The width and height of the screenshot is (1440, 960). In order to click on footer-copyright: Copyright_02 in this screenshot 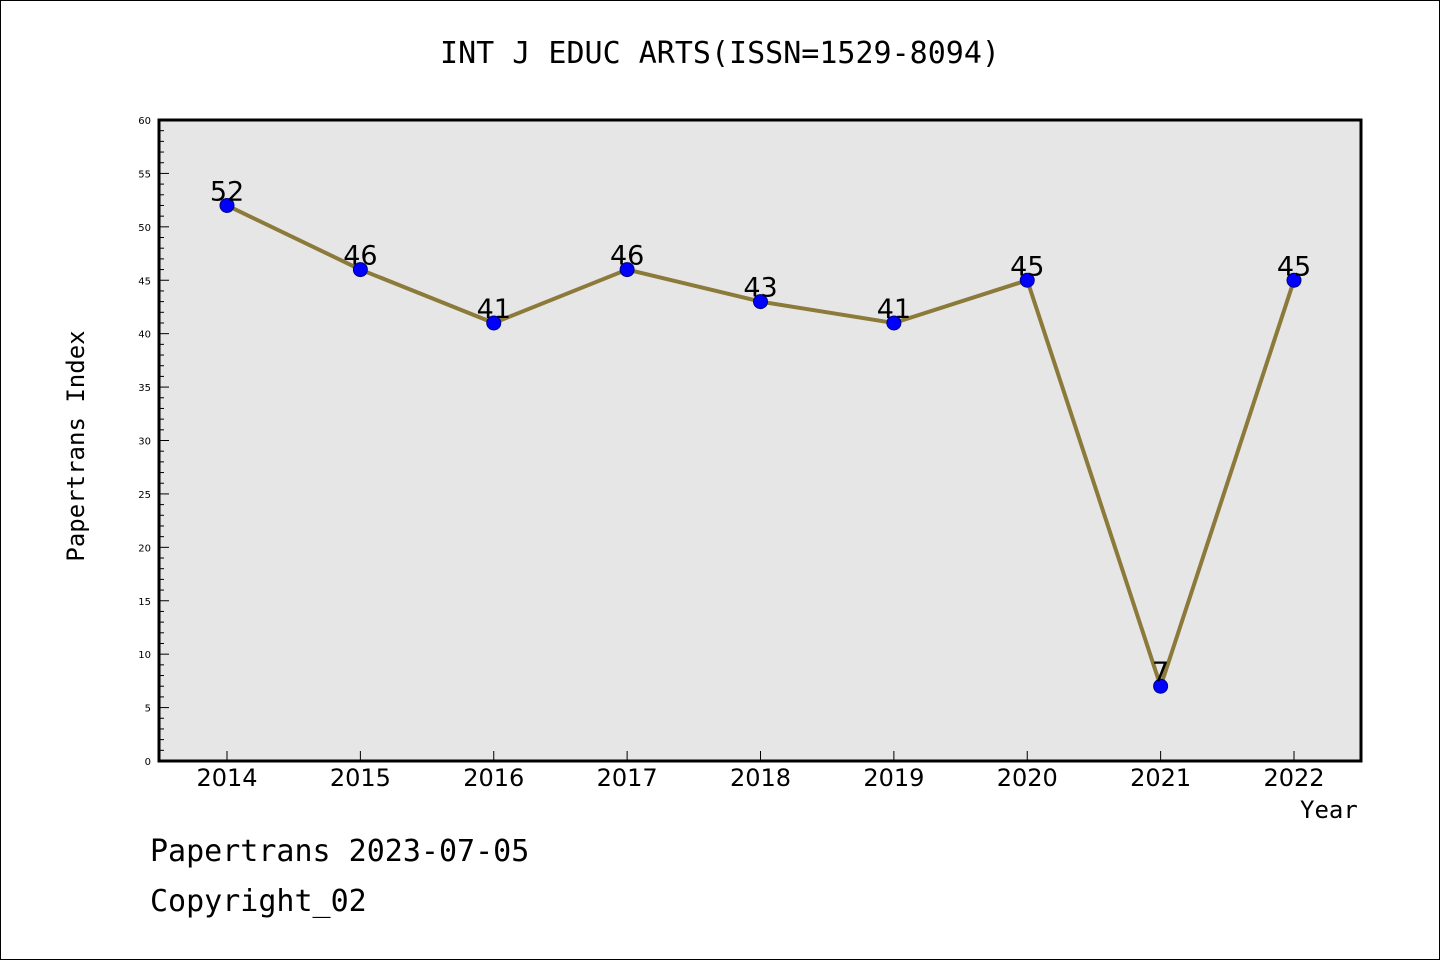, I will do `click(258, 901)`.